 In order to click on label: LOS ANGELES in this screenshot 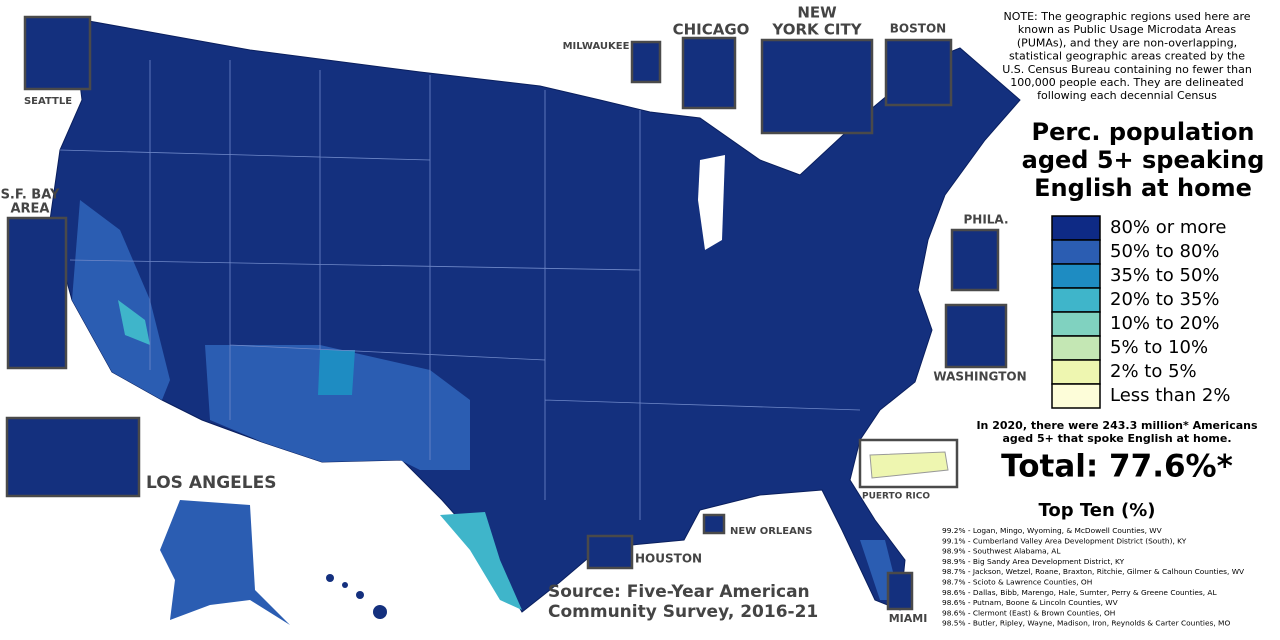, I will do `click(211, 483)`.